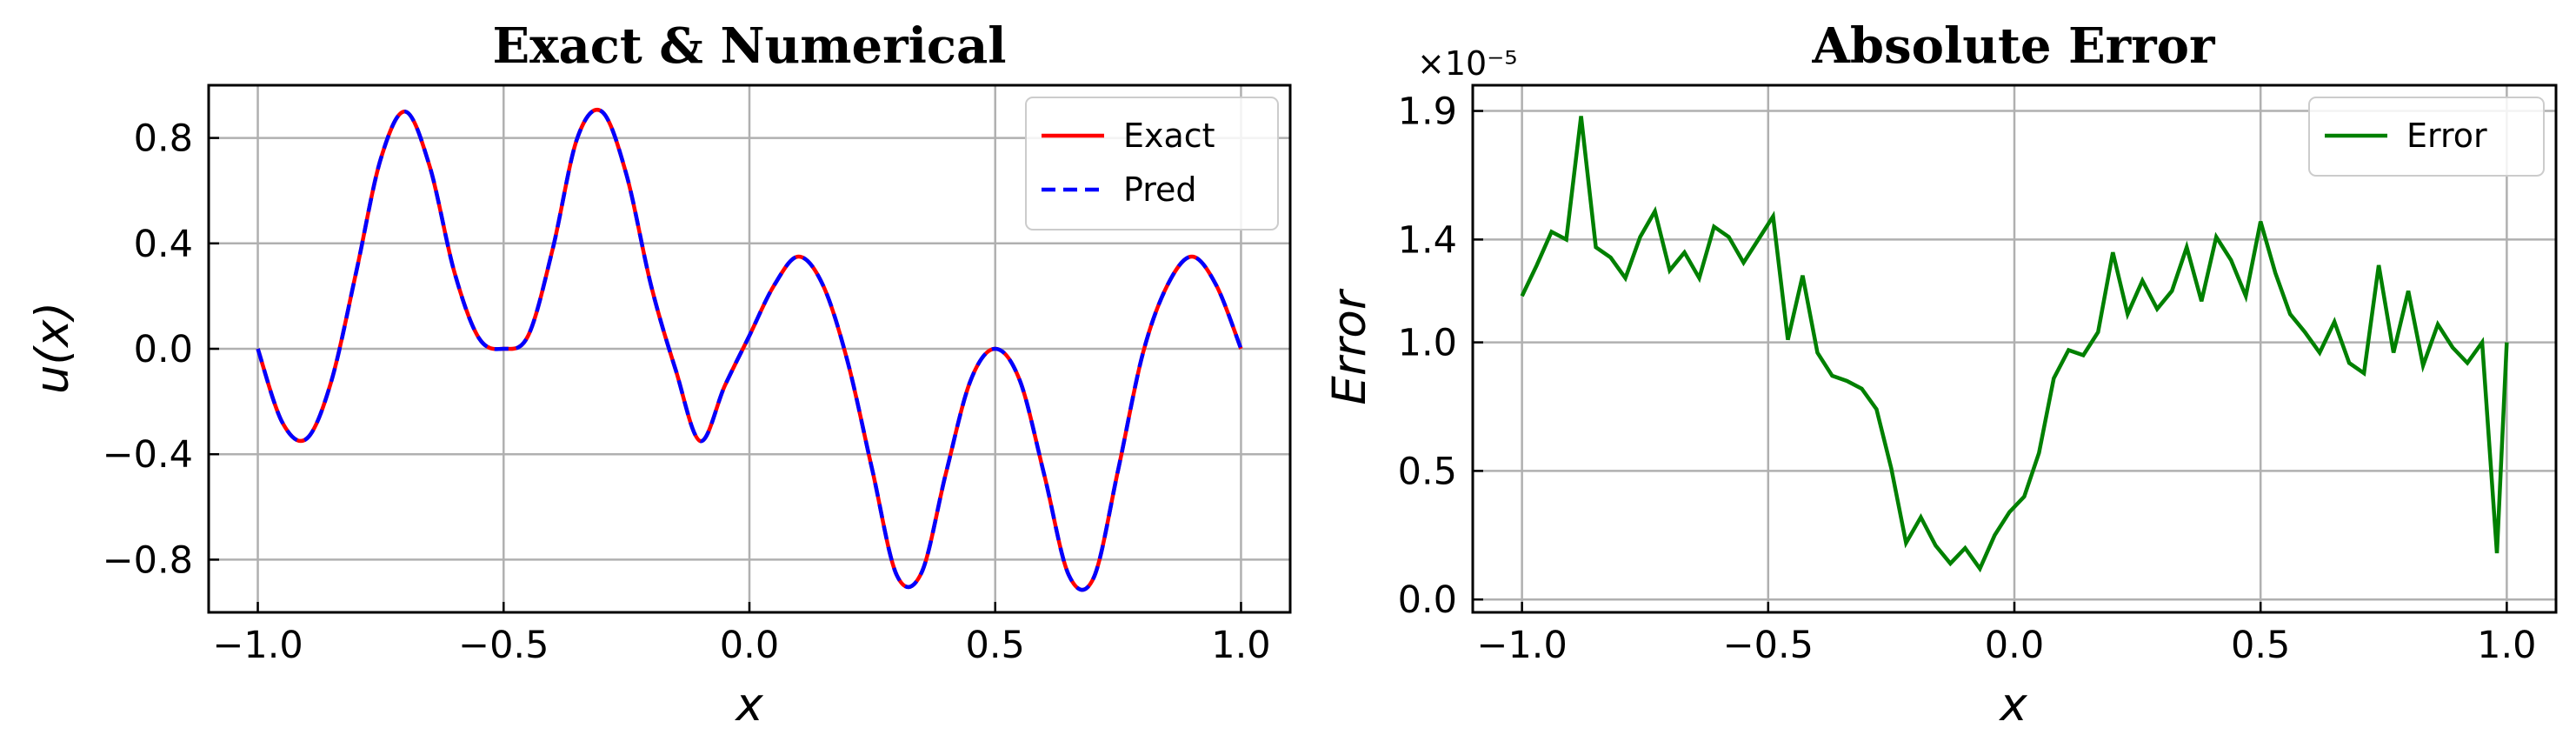  What do you see at coordinates (163, 244) in the screenshot?
I see `y-tick-label: 0.4` at bounding box center [163, 244].